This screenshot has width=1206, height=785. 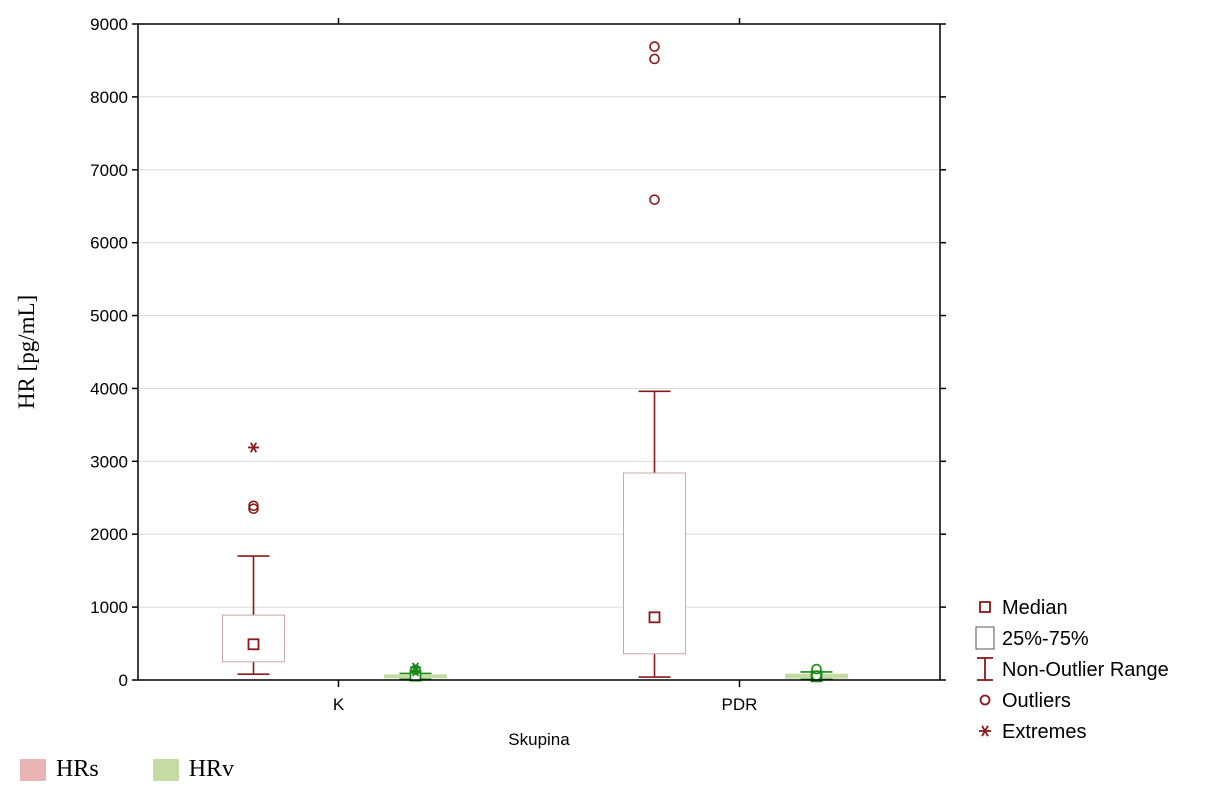 What do you see at coordinates (985, 607) in the screenshot?
I see `median-legend-icon` at bounding box center [985, 607].